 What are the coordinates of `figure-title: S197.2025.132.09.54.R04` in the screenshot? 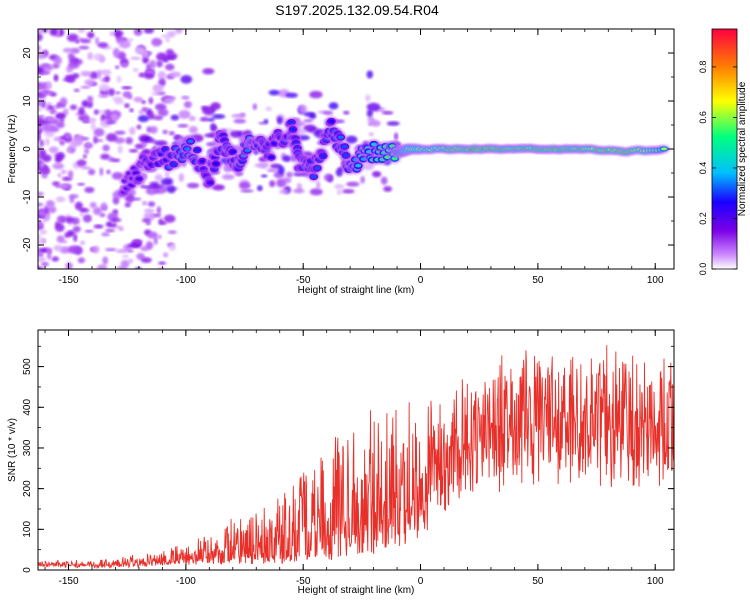 It's located at (357, 10).